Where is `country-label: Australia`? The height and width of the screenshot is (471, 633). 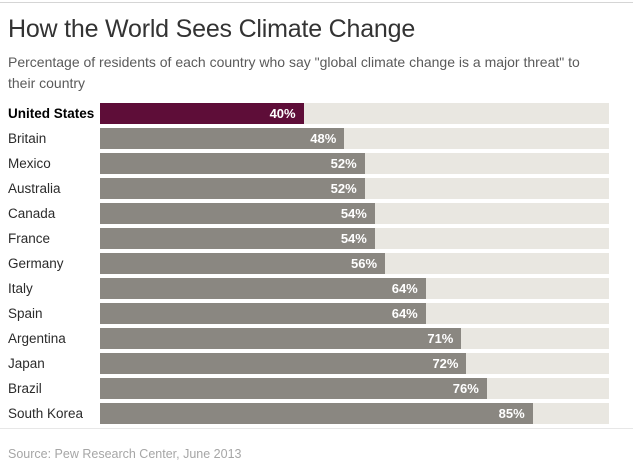 country-label: Australia is located at coordinates (34, 188).